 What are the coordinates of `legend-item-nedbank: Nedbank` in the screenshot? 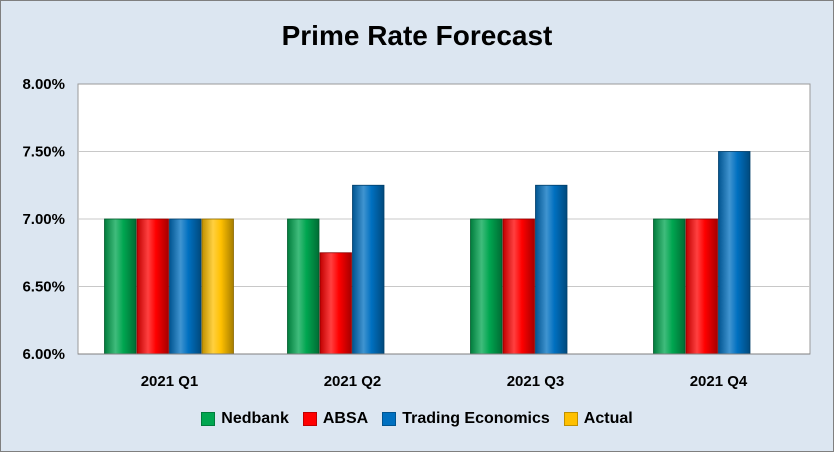 It's located at (245, 419).